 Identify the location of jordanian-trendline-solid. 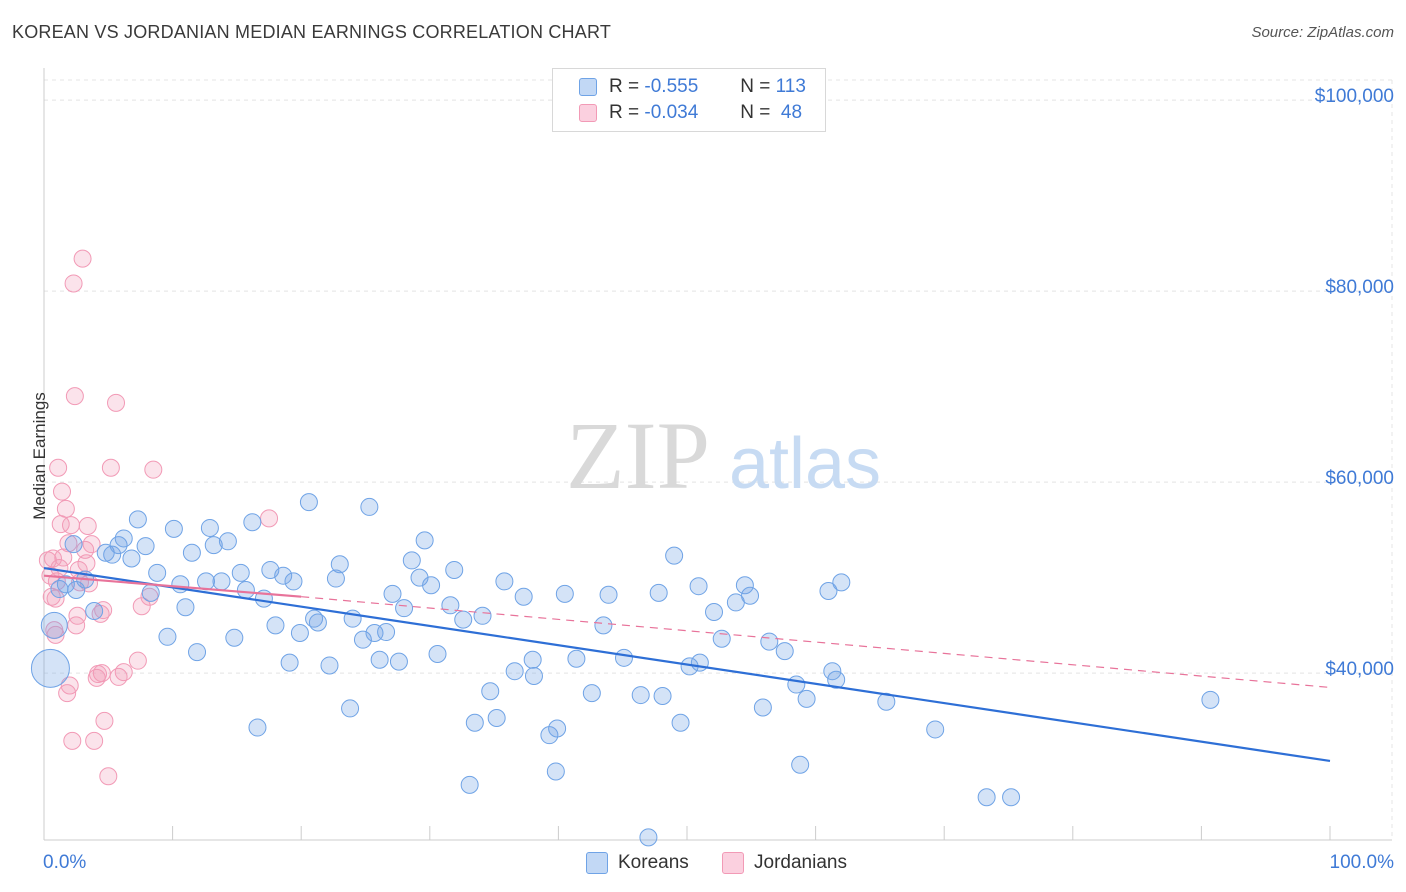
(172, 586).